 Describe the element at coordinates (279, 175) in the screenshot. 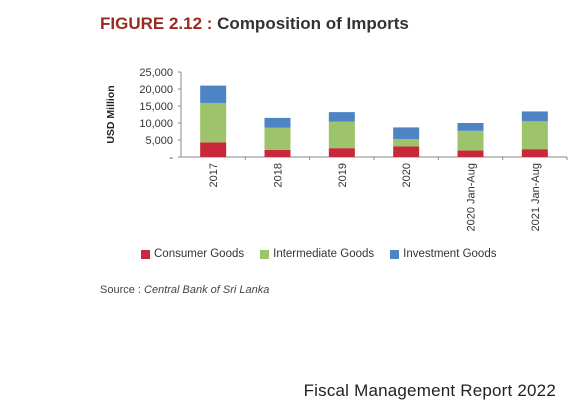

I see `x-tick-label: 2018` at that location.